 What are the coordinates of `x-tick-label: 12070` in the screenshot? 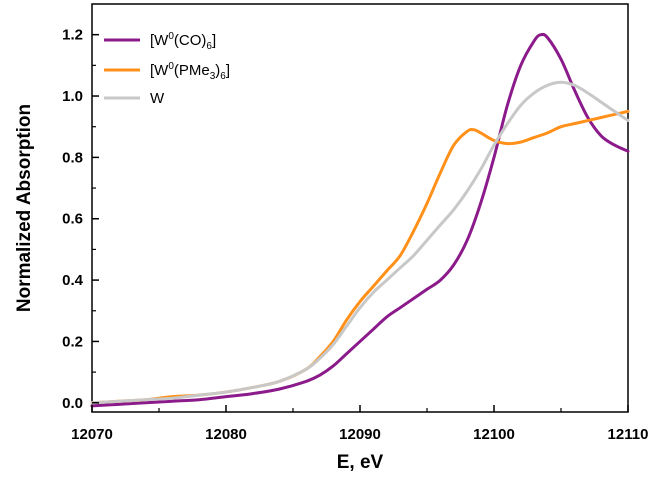 It's located at (92, 434).